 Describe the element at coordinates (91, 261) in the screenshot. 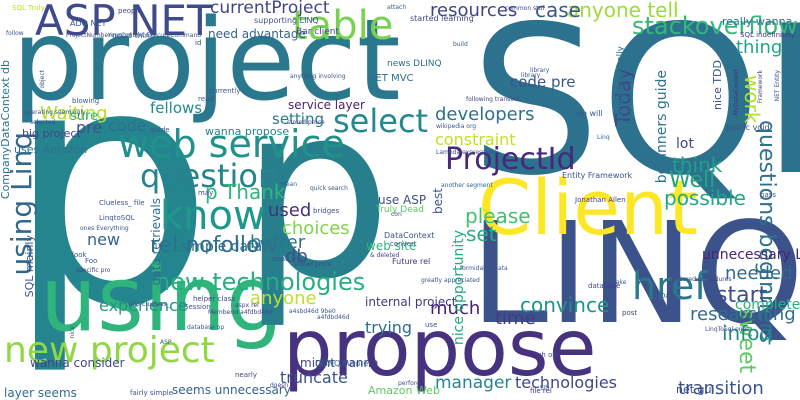

I see `cloud-word: Foo` at that location.